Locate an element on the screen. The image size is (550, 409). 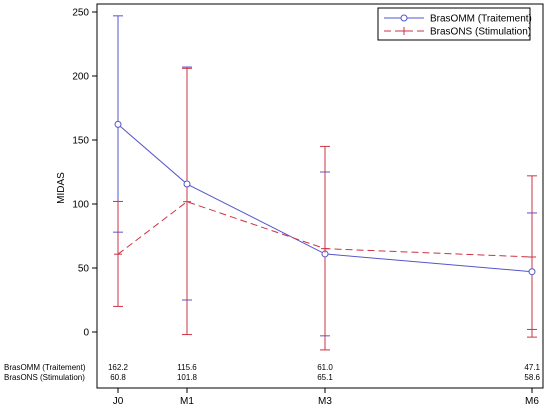
table-cell: 61.0 is located at coordinates (325, 367).